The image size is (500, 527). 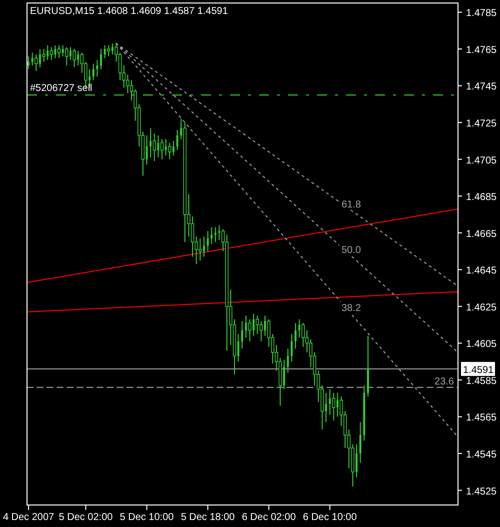 I want to click on y-tick-label: 1.4765, so click(x=482, y=50).